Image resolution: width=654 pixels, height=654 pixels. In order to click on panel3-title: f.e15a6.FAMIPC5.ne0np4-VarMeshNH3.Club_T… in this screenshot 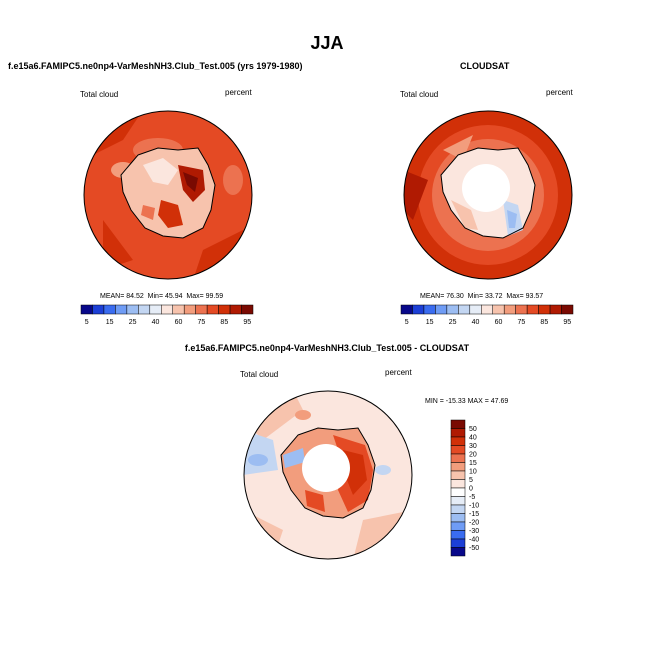, I will do `click(327, 348)`.